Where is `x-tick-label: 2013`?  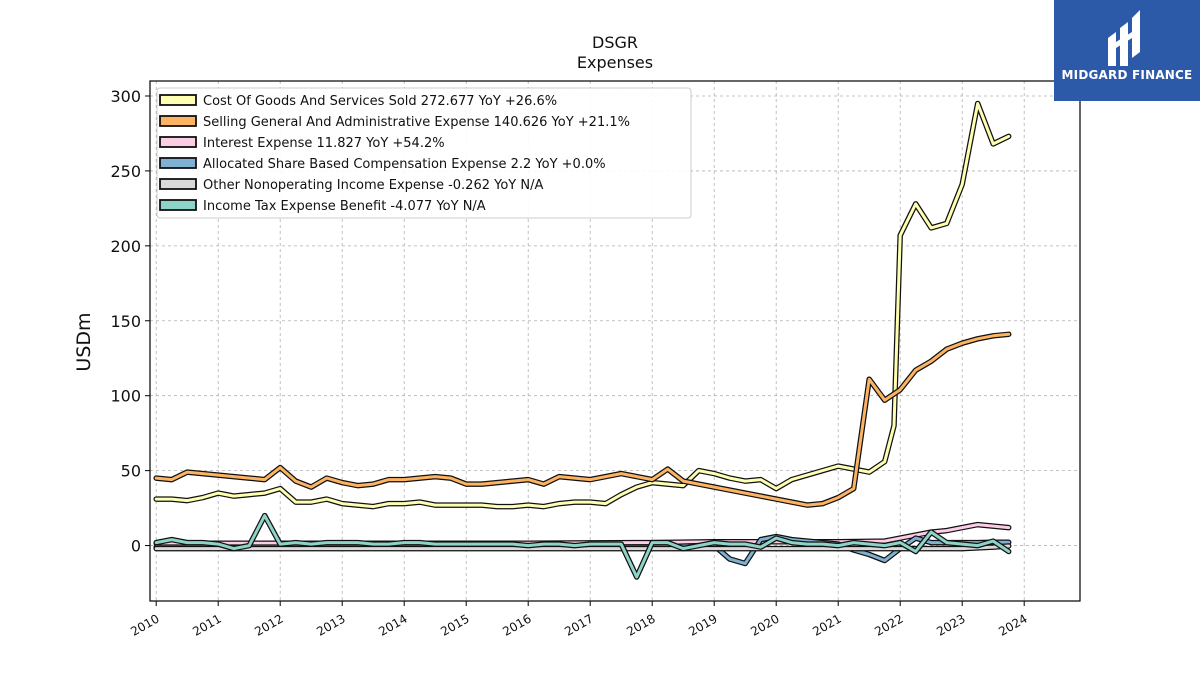
x-tick-label: 2013 is located at coordinates (330, 624).